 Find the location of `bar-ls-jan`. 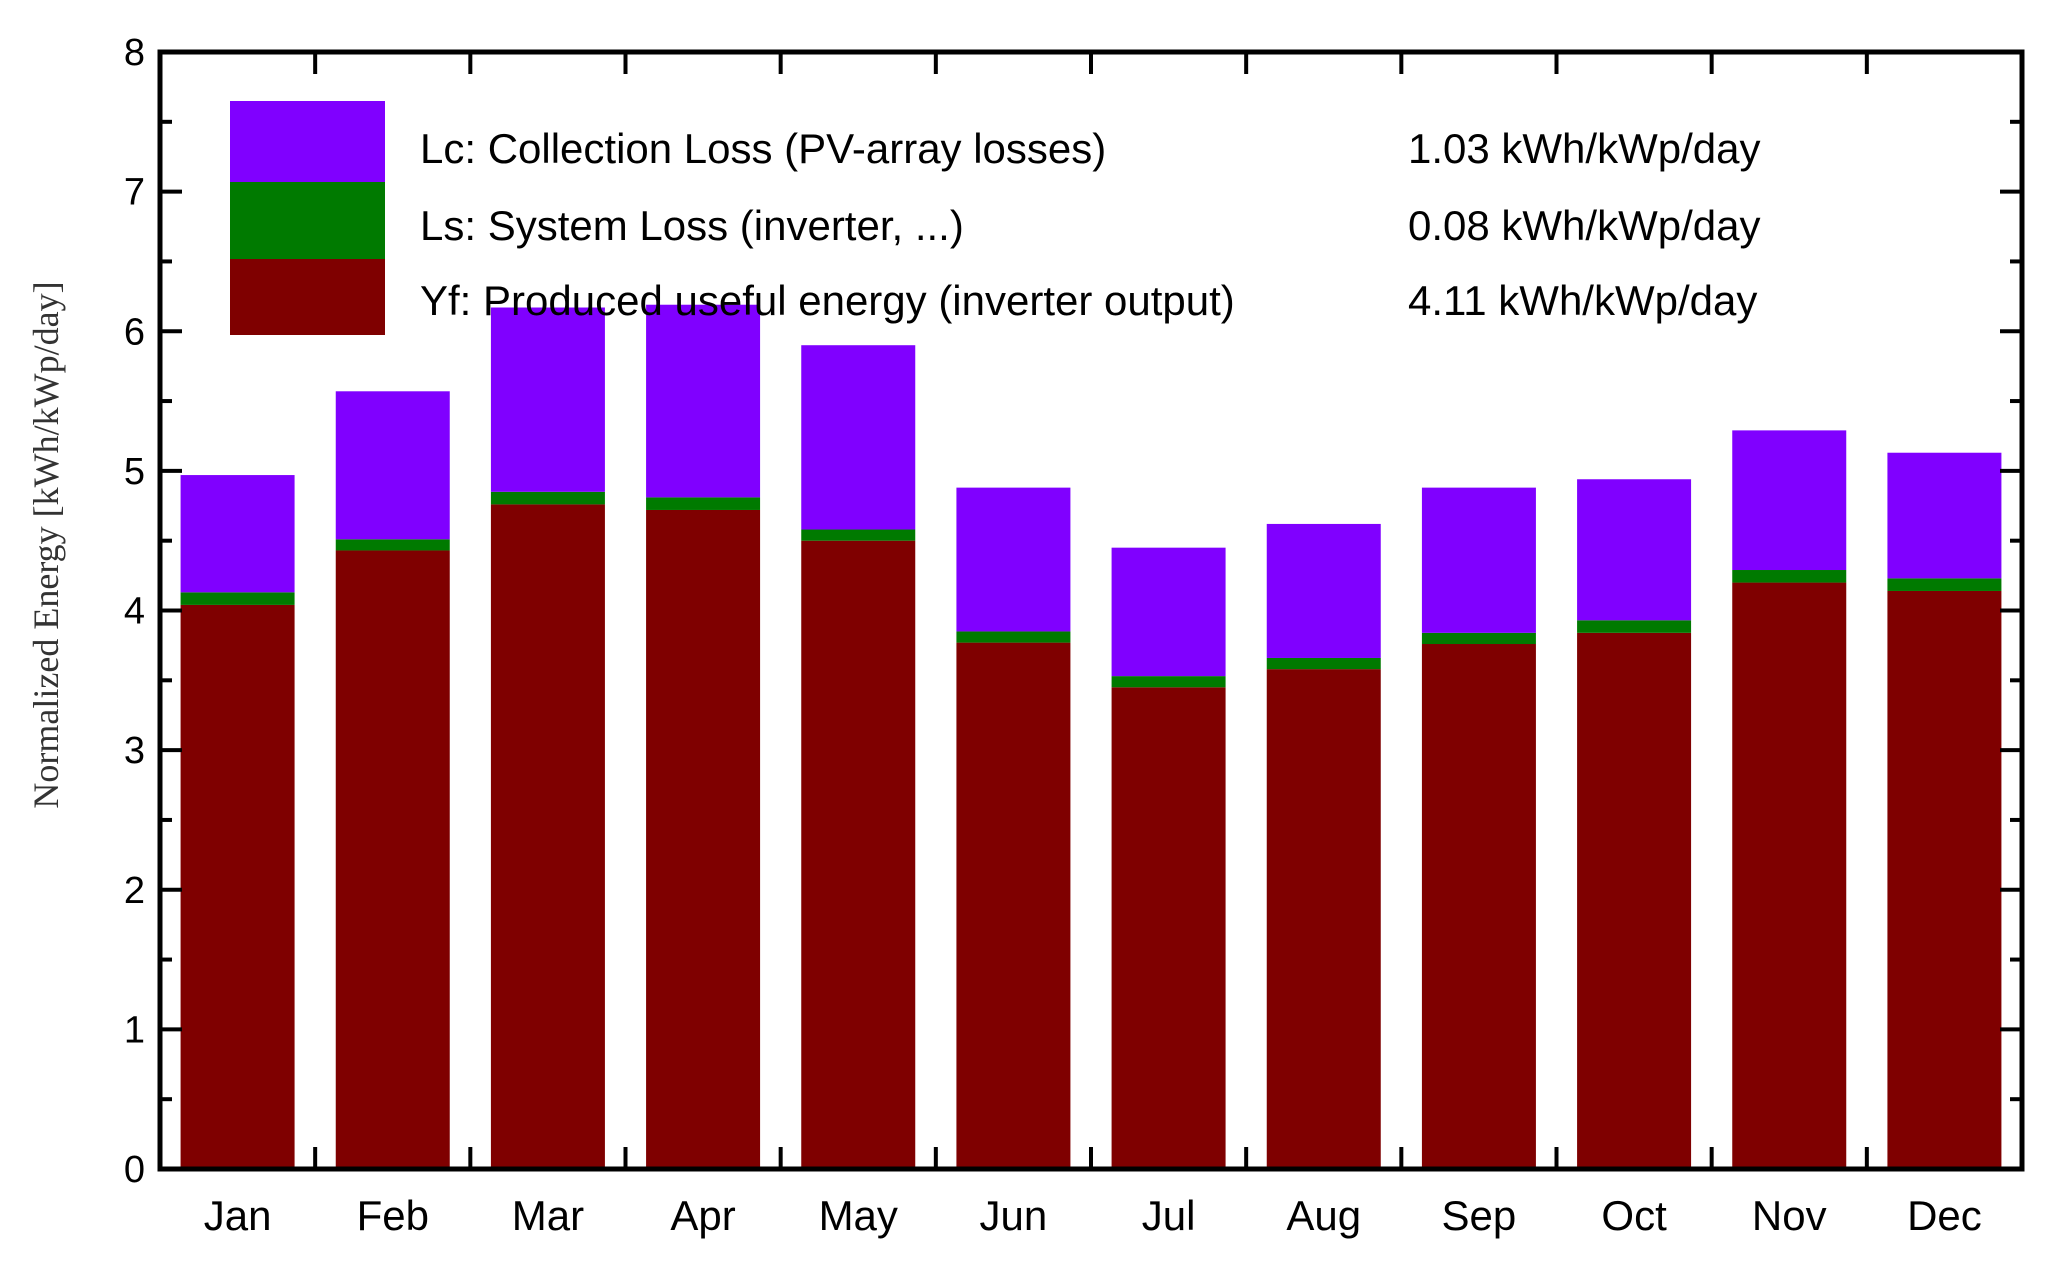

bar-ls-jan is located at coordinates (237, 598).